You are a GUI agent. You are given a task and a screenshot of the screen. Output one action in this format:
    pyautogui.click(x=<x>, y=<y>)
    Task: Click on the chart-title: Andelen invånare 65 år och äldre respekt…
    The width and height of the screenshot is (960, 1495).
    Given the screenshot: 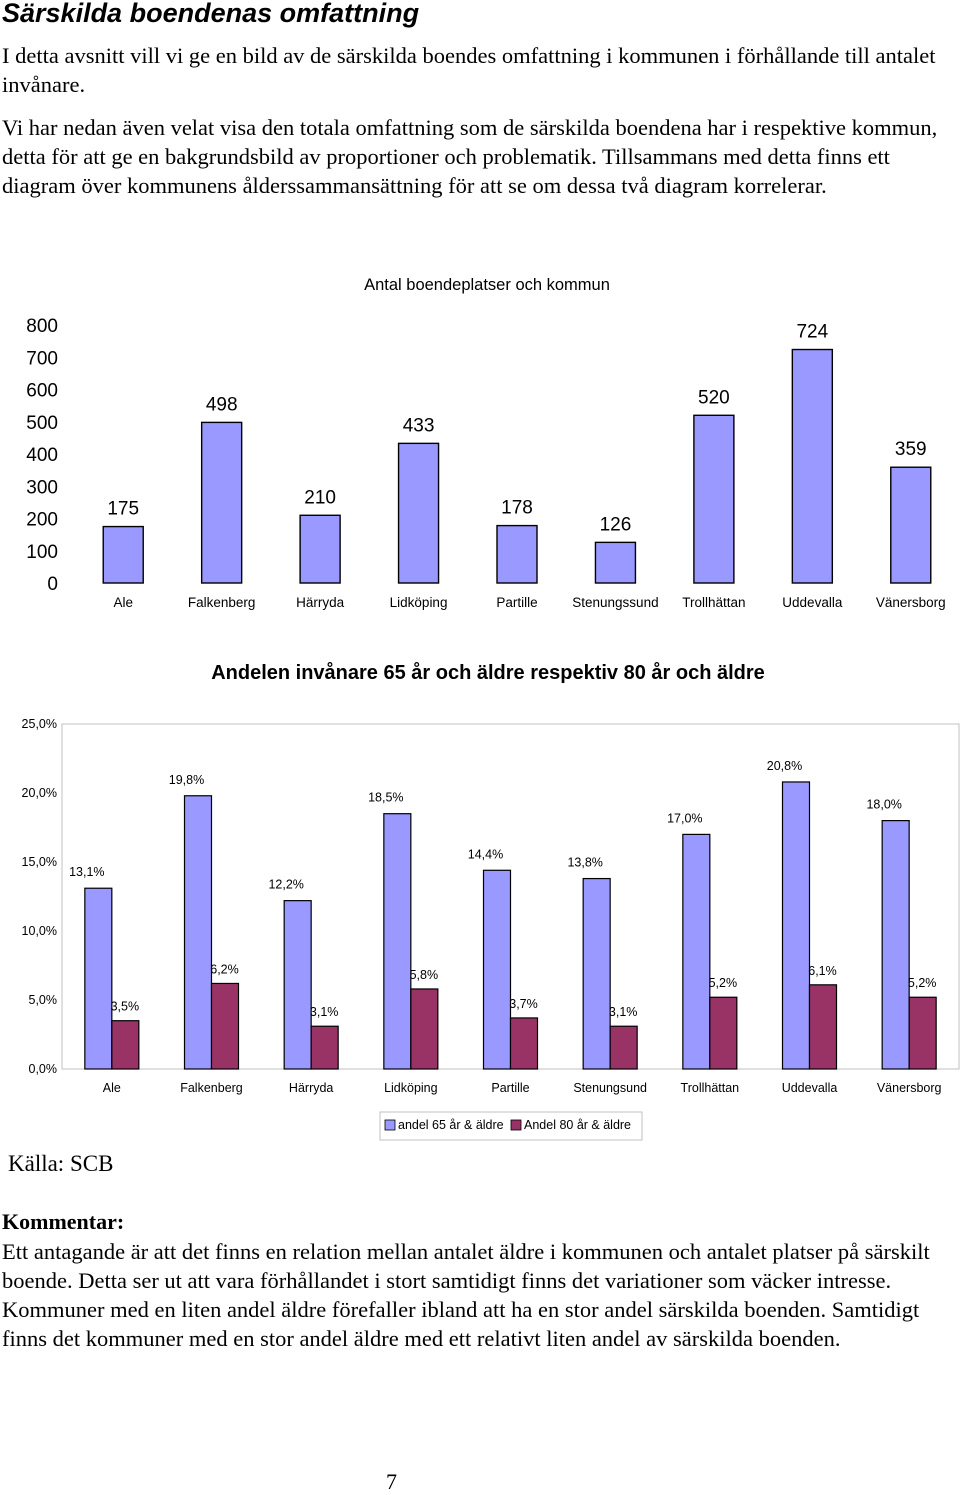 What is the action you would take?
    pyautogui.click(x=488, y=672)
    